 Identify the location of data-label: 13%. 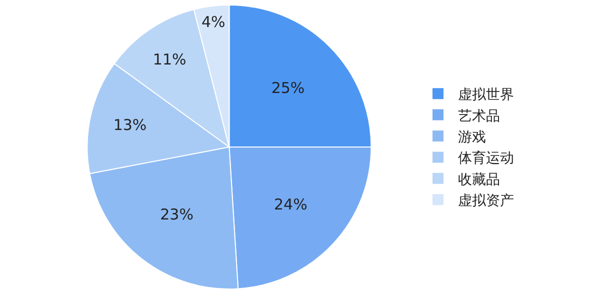
(130, 125).